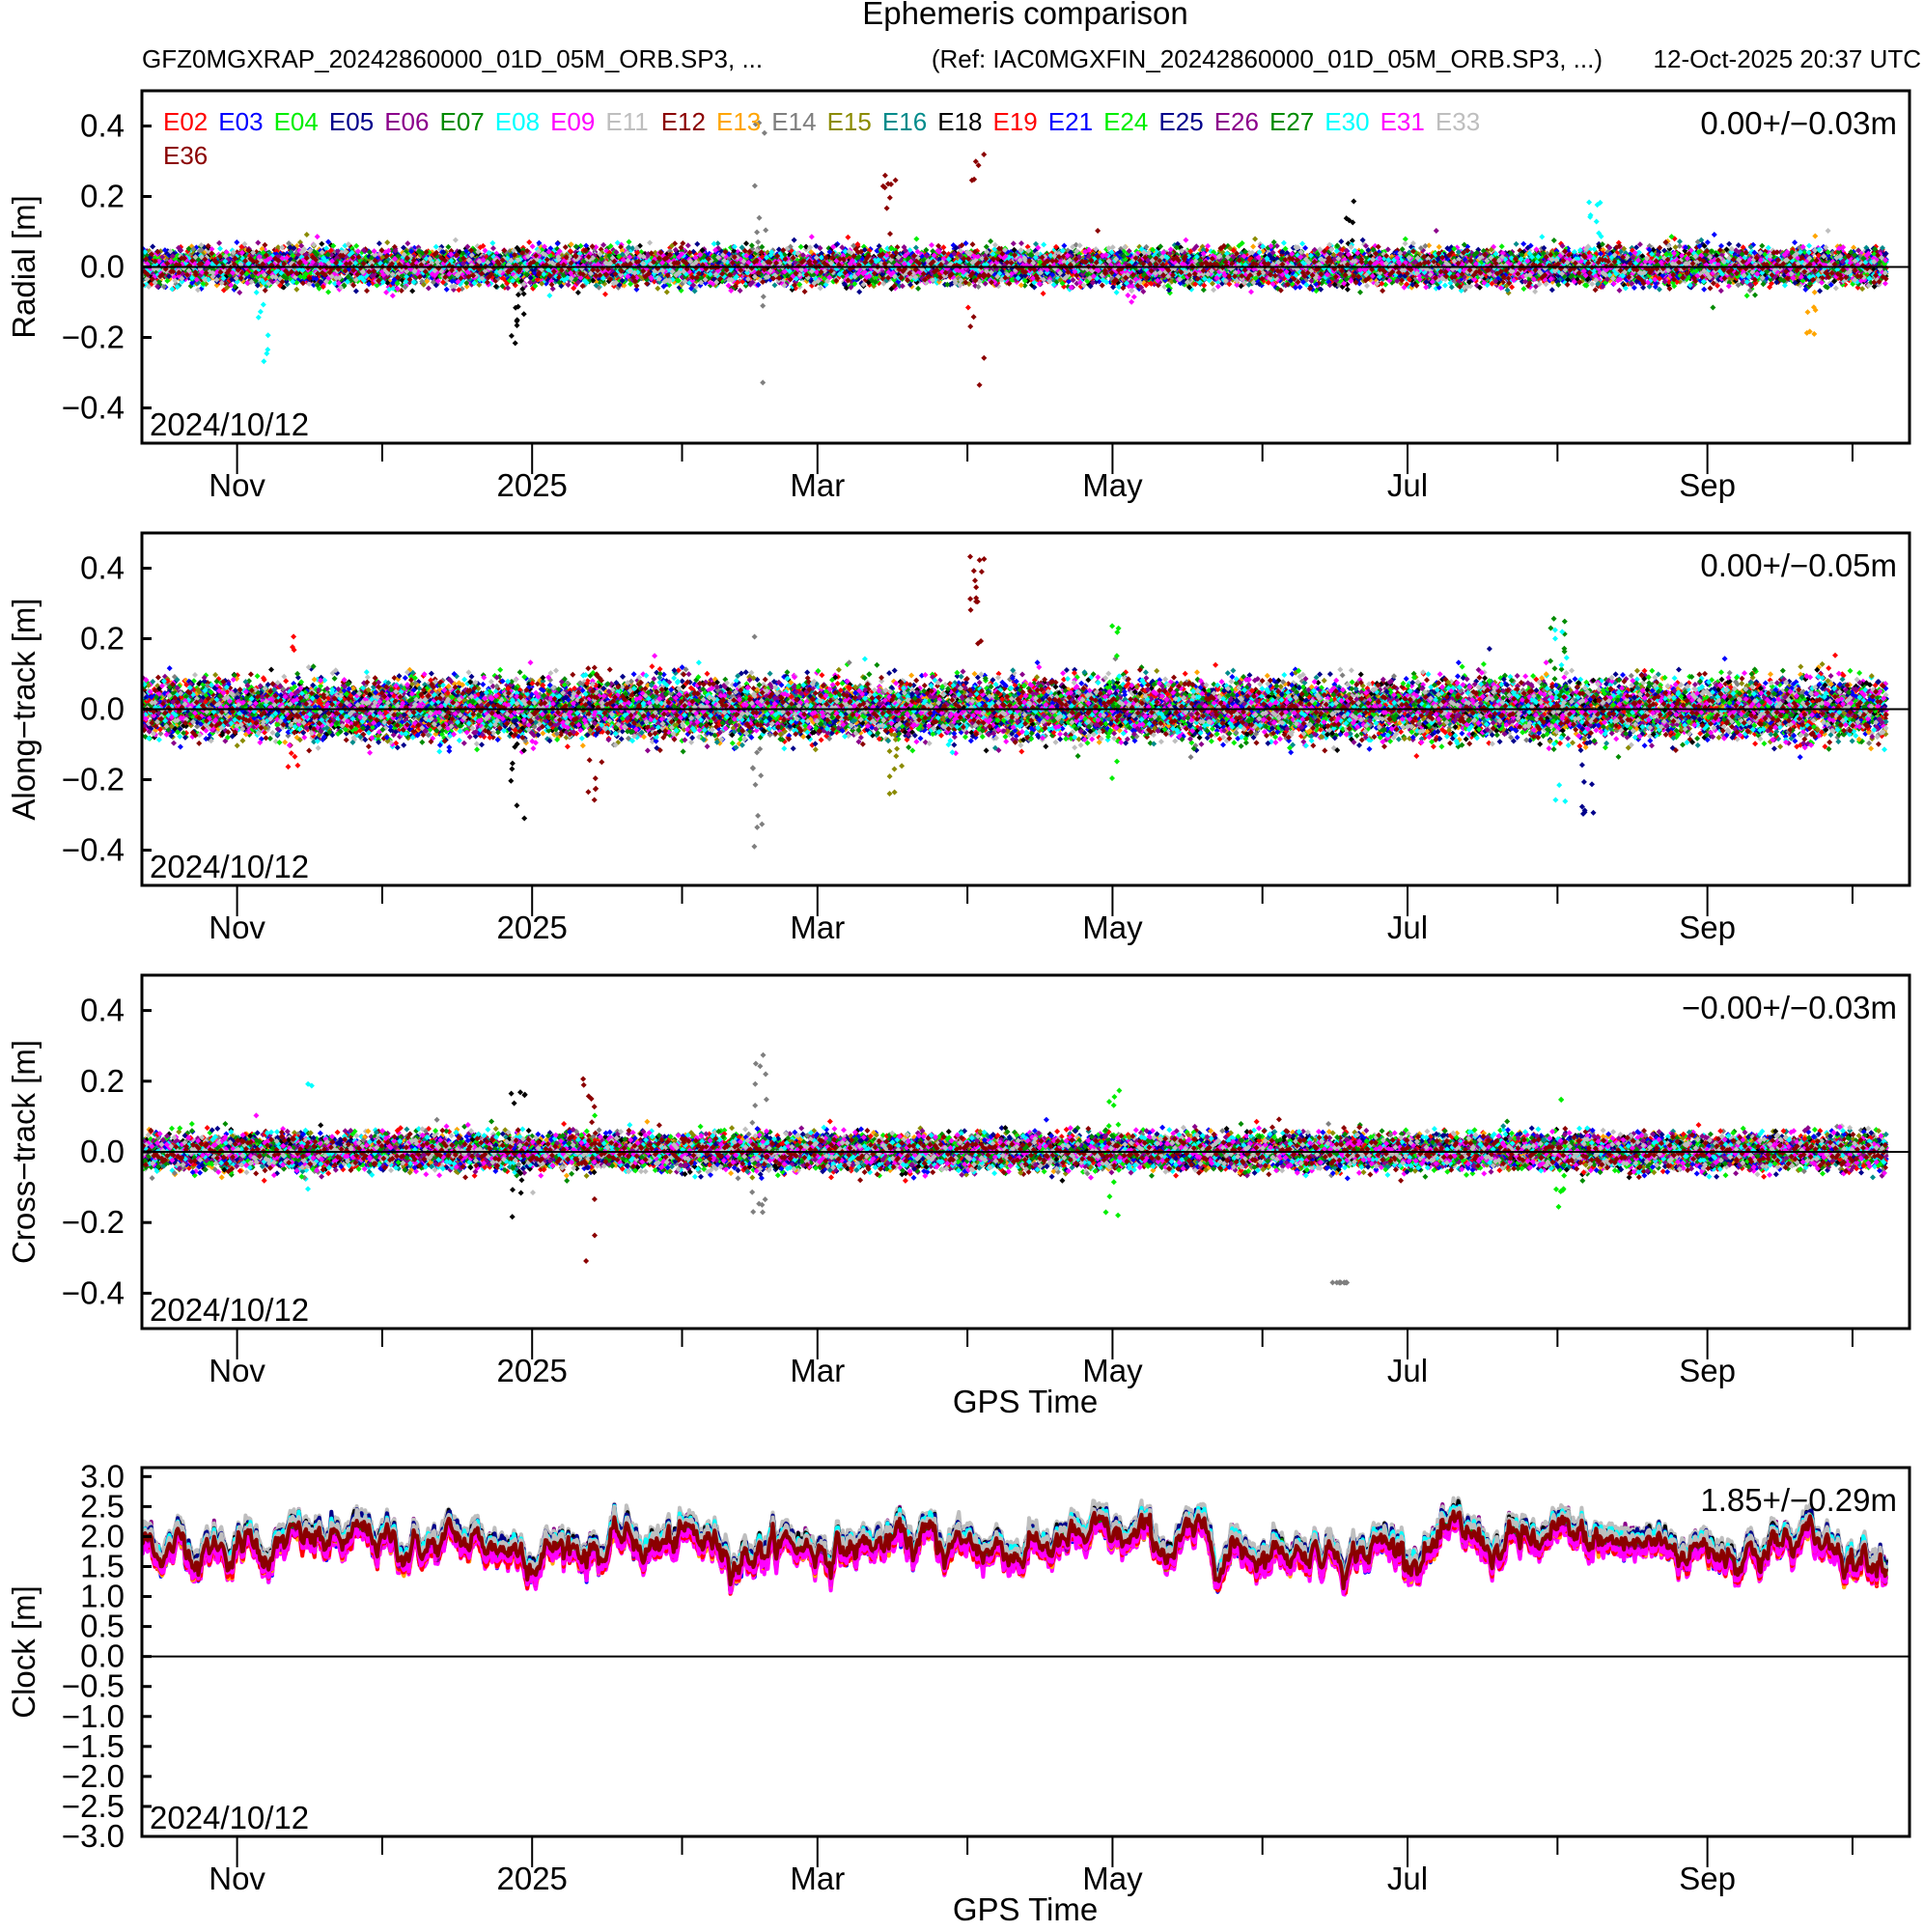 Image resolution: width=1924 pixels, height=1932 pixels. Describe the element at coordinates (296, 122) in the screenshot. I see `legend-entry-E04: E04` at that location.